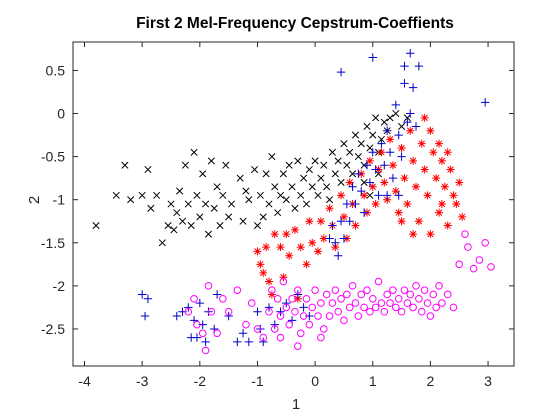  Describe the element at coordinates (84, 381) in the screenshot. I see `x-tick-label: -4` at that location.